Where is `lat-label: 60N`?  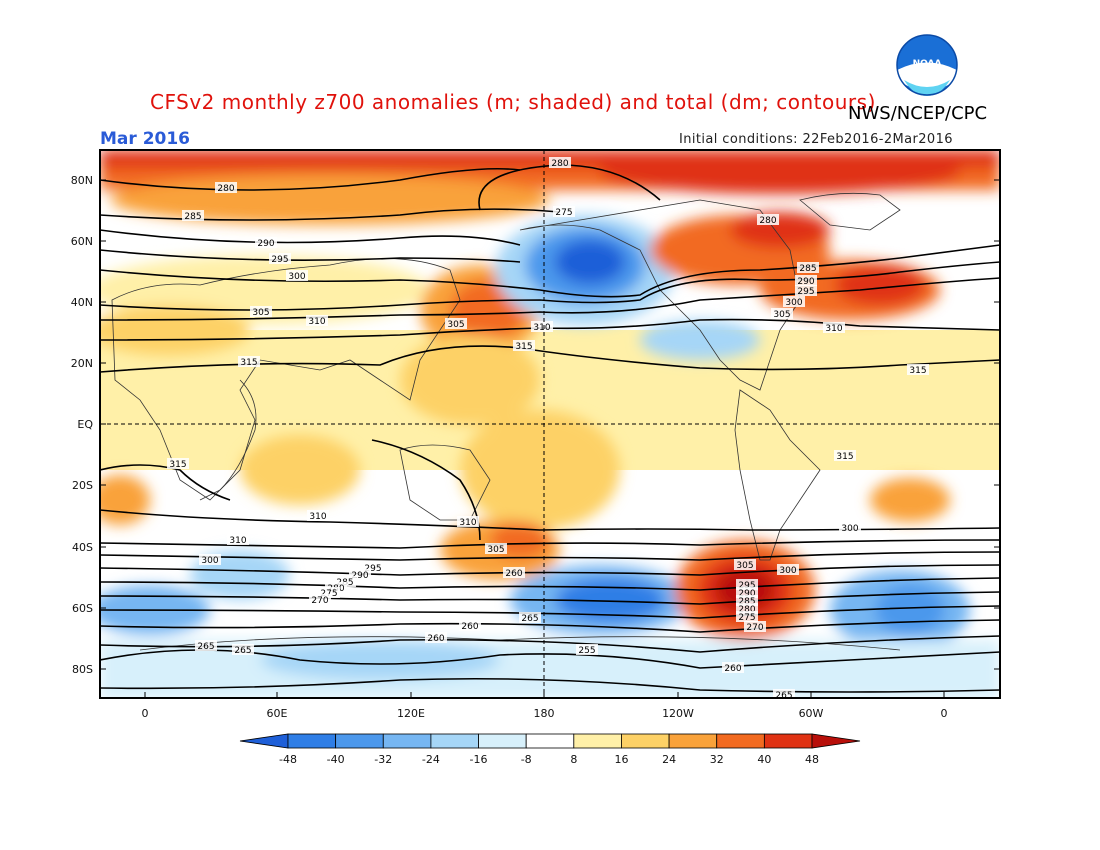 lat-label: 60N is located at coordinates (82, 241).